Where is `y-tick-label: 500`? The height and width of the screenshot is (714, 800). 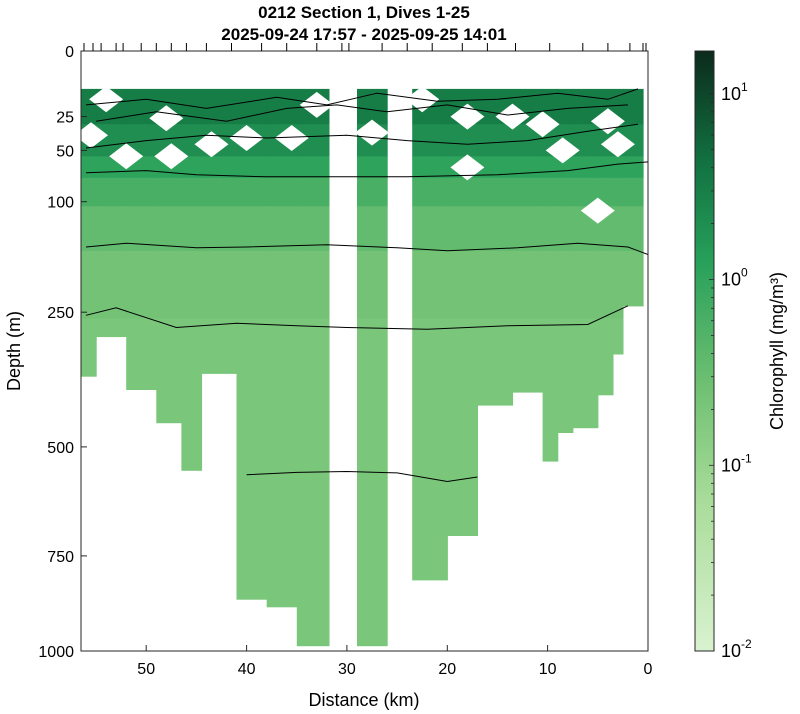 y-tick-label: 500 is located at coordinates (60, 448).